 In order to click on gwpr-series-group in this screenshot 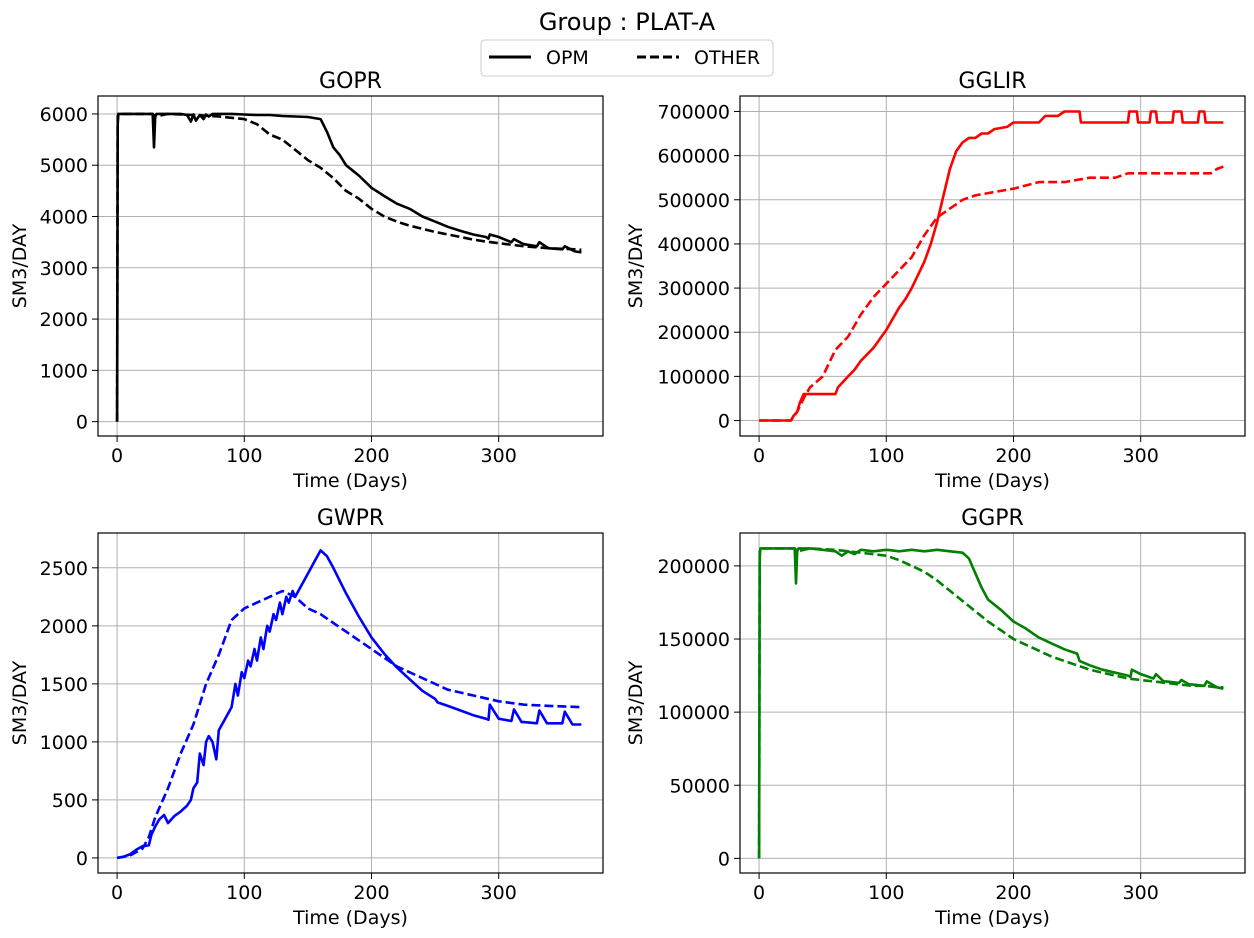, I will do `click(349, 704)`.